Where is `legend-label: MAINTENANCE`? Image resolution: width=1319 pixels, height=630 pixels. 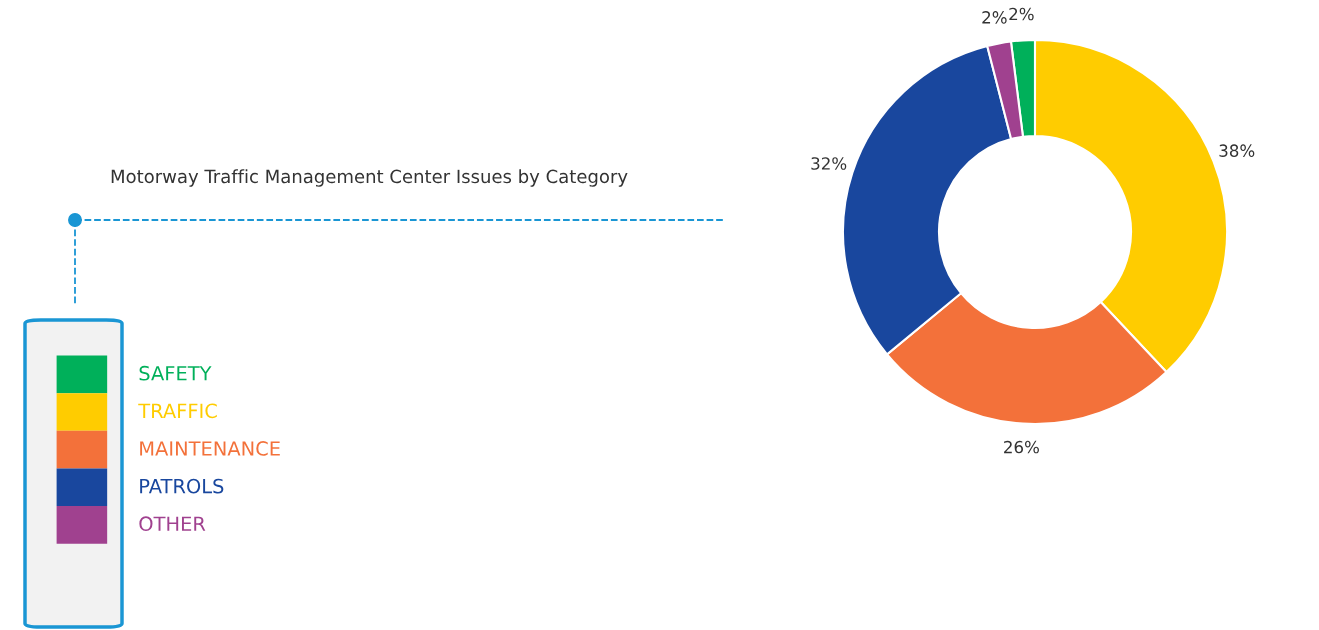
legend-label: MAINTENANCE is located at coordinates (210, 448).